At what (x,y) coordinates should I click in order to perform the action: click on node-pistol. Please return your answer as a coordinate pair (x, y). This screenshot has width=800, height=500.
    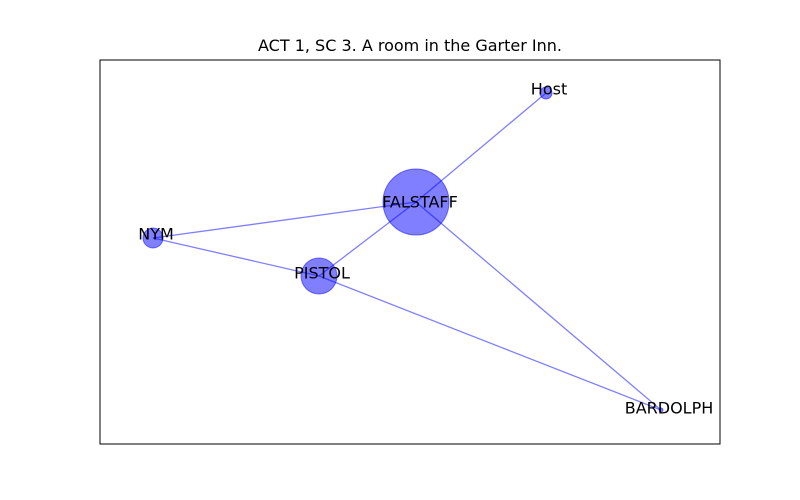
    Looking at the image, I should click on (319, 276).